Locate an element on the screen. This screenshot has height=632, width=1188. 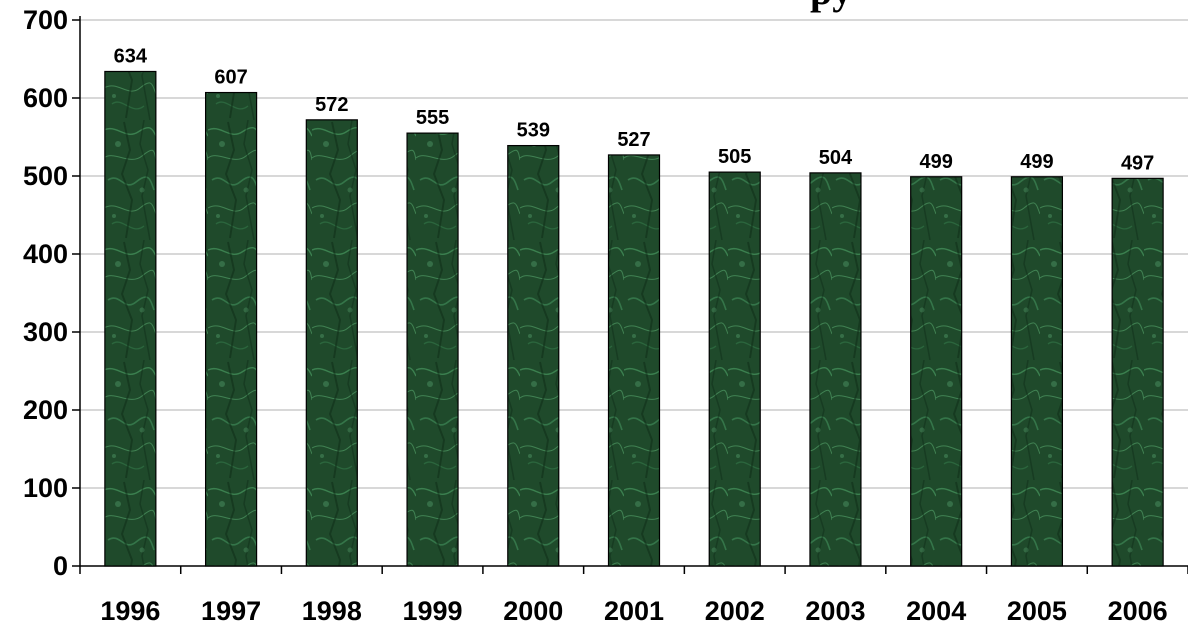
data-label-2004: 499 is located at coordinates (935, 162).